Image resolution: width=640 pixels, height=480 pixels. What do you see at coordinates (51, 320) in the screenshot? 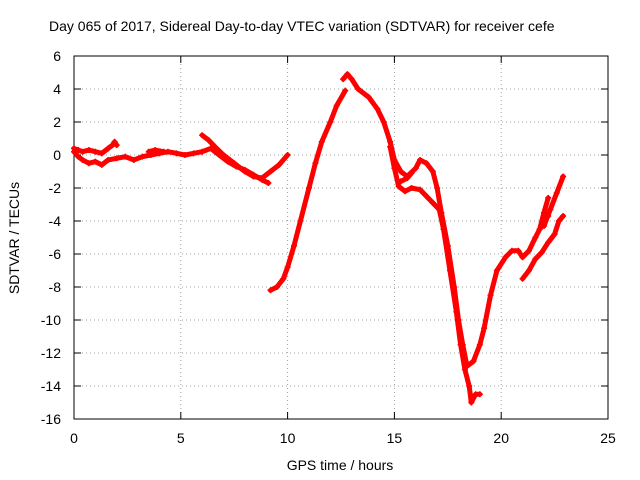
I see `y-tick-label: -10` at bounding box center [51, 320].